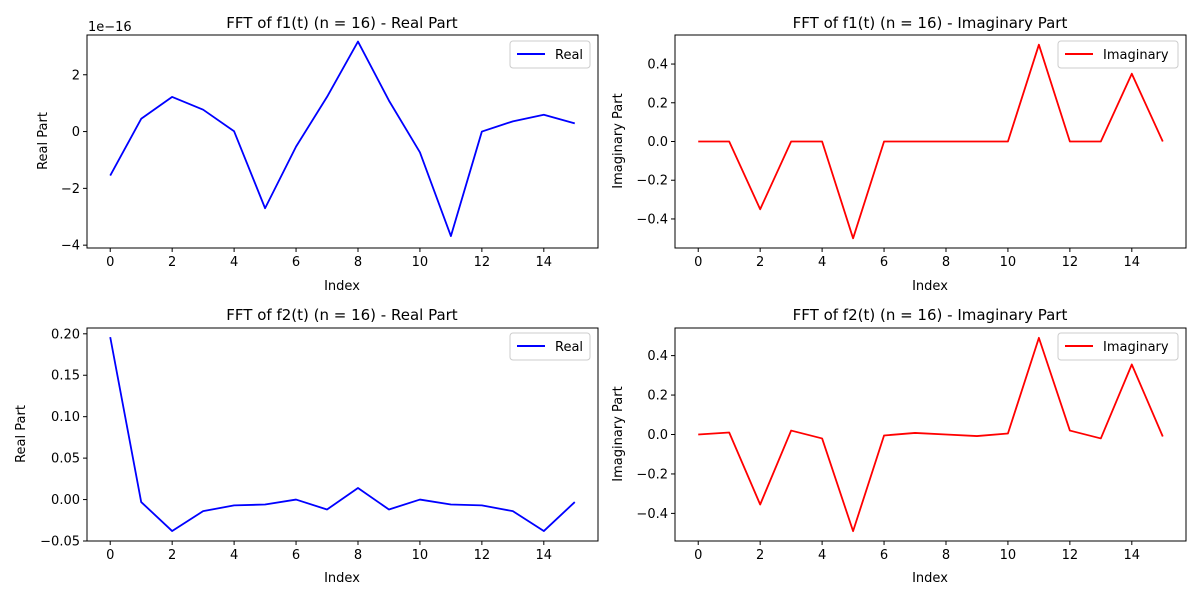  Describe the element at coordinates (76, 132) in the screenshot. I see `y-tick-label: 0` at that location.